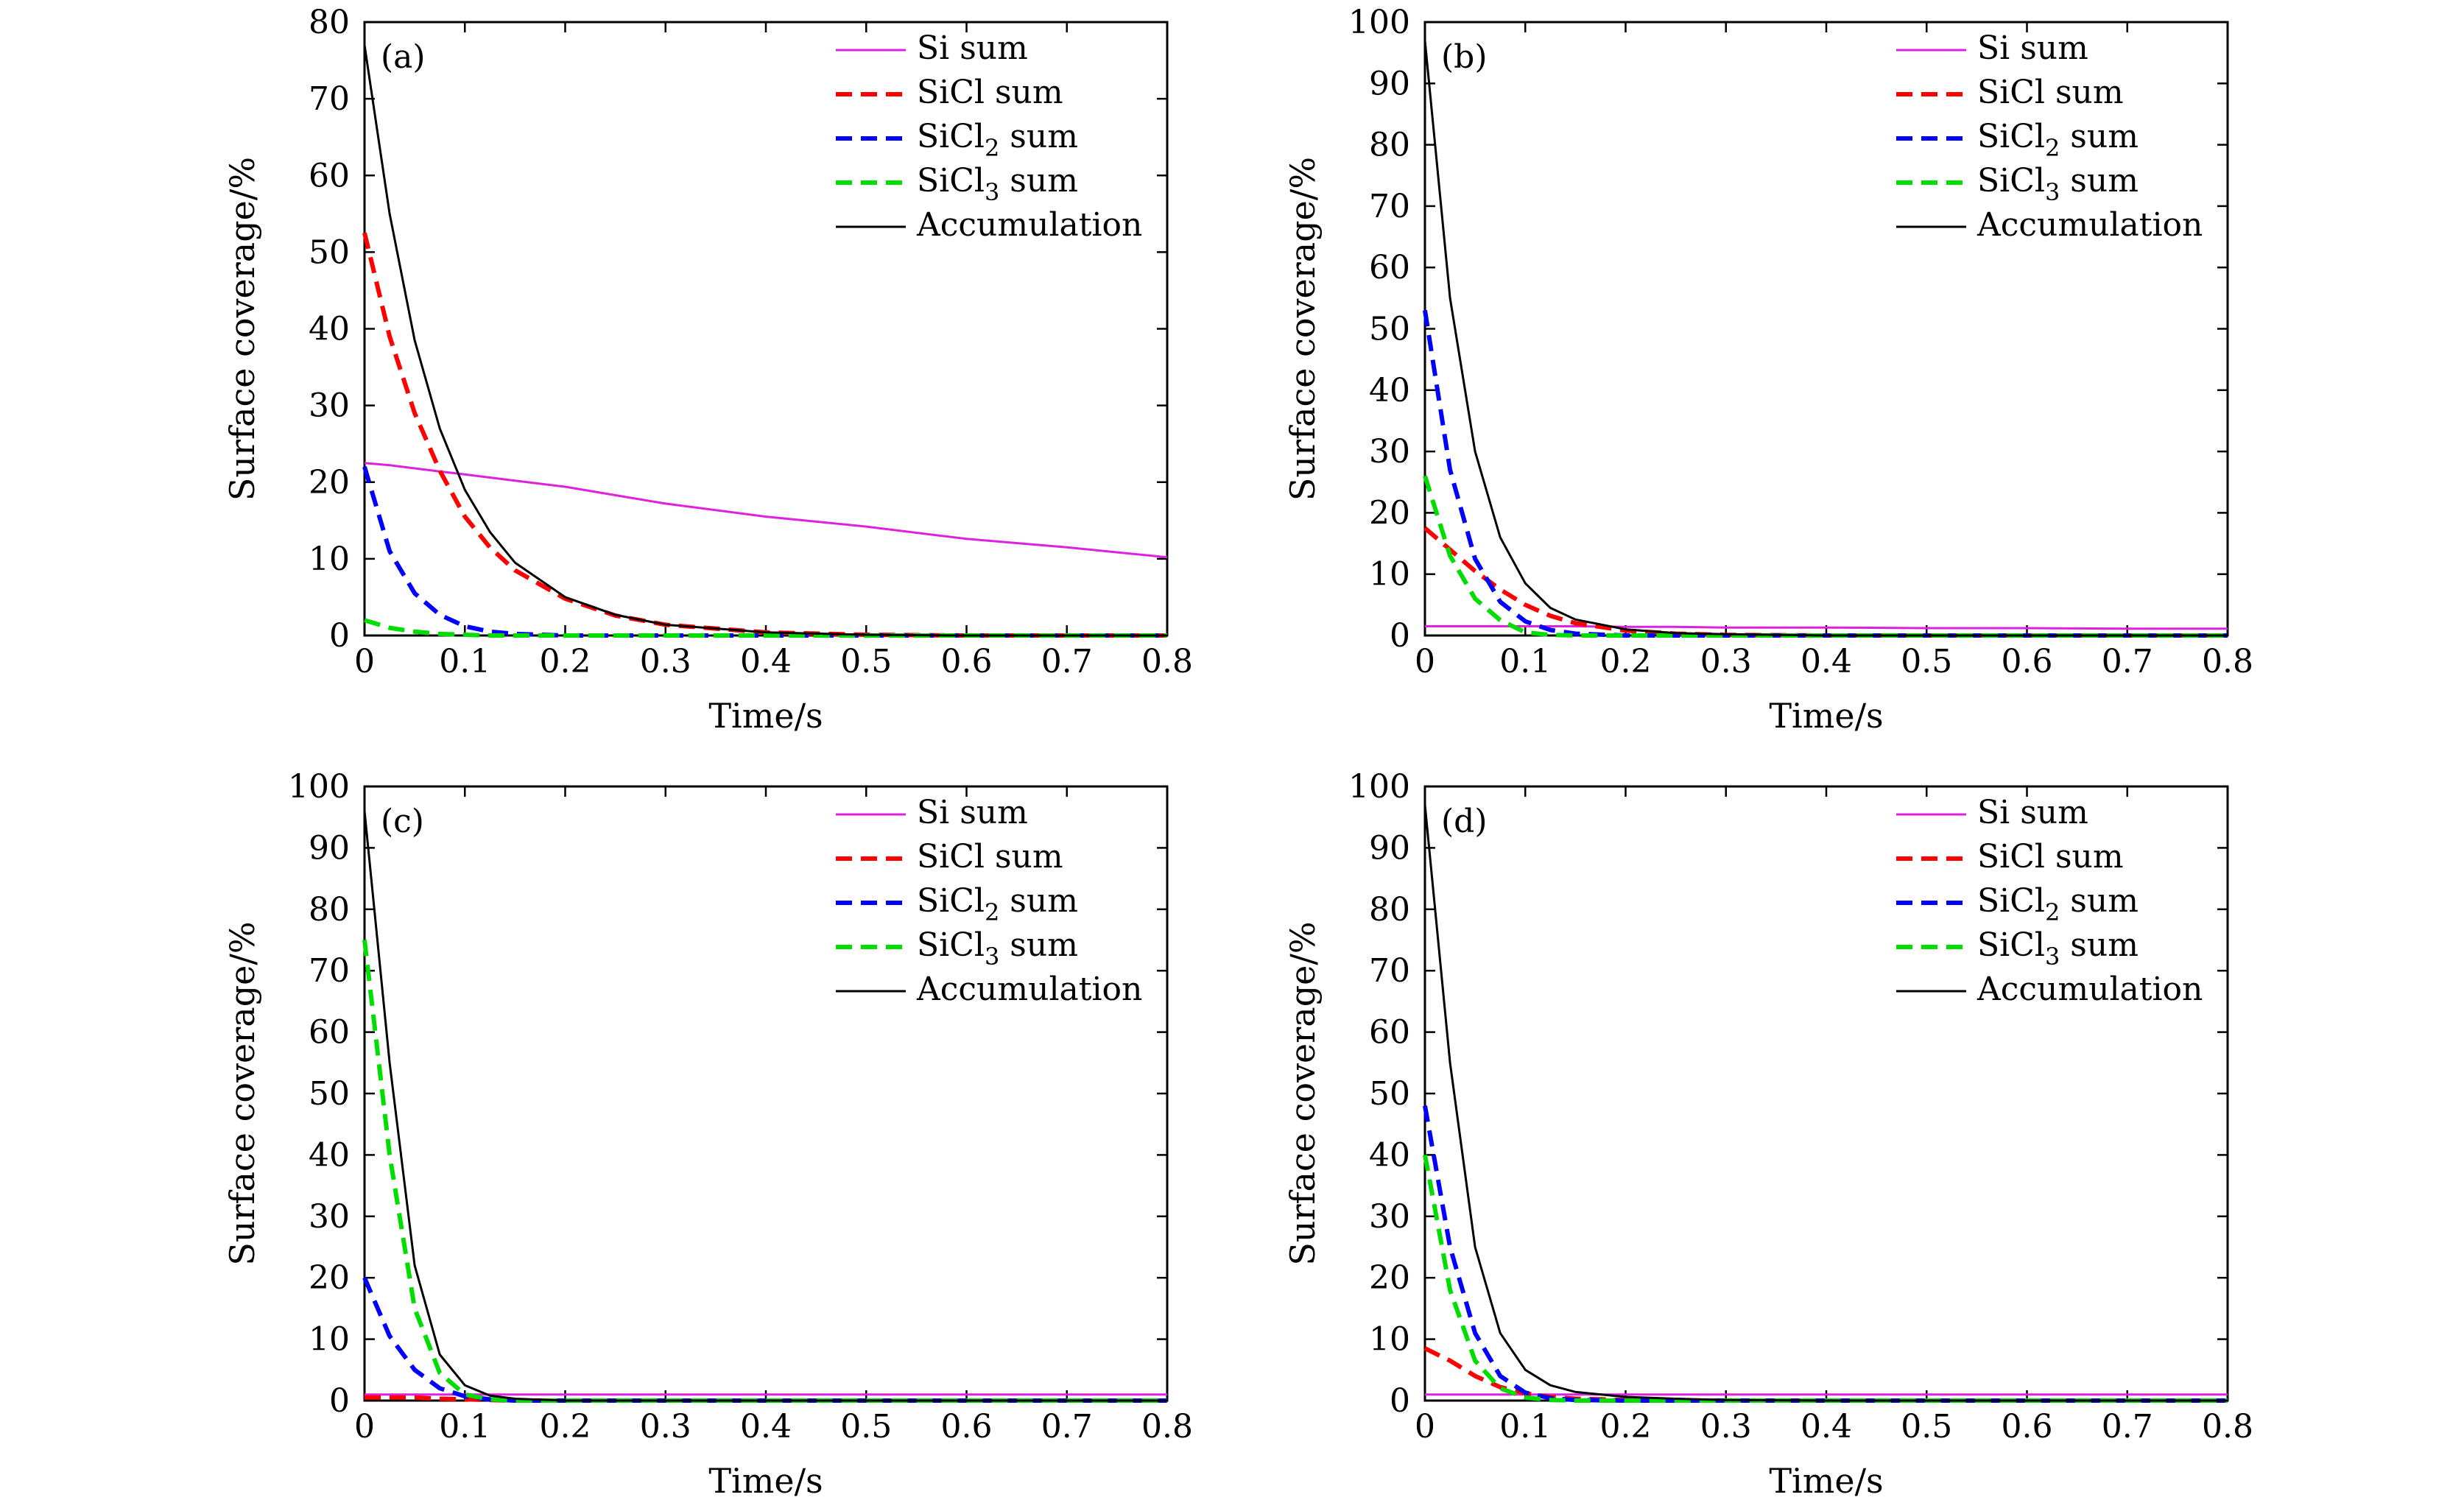  What do you see at coordinates (1826, 329) in the screenshot?
I see `plot-frame` at bounding box center [1826, 329].